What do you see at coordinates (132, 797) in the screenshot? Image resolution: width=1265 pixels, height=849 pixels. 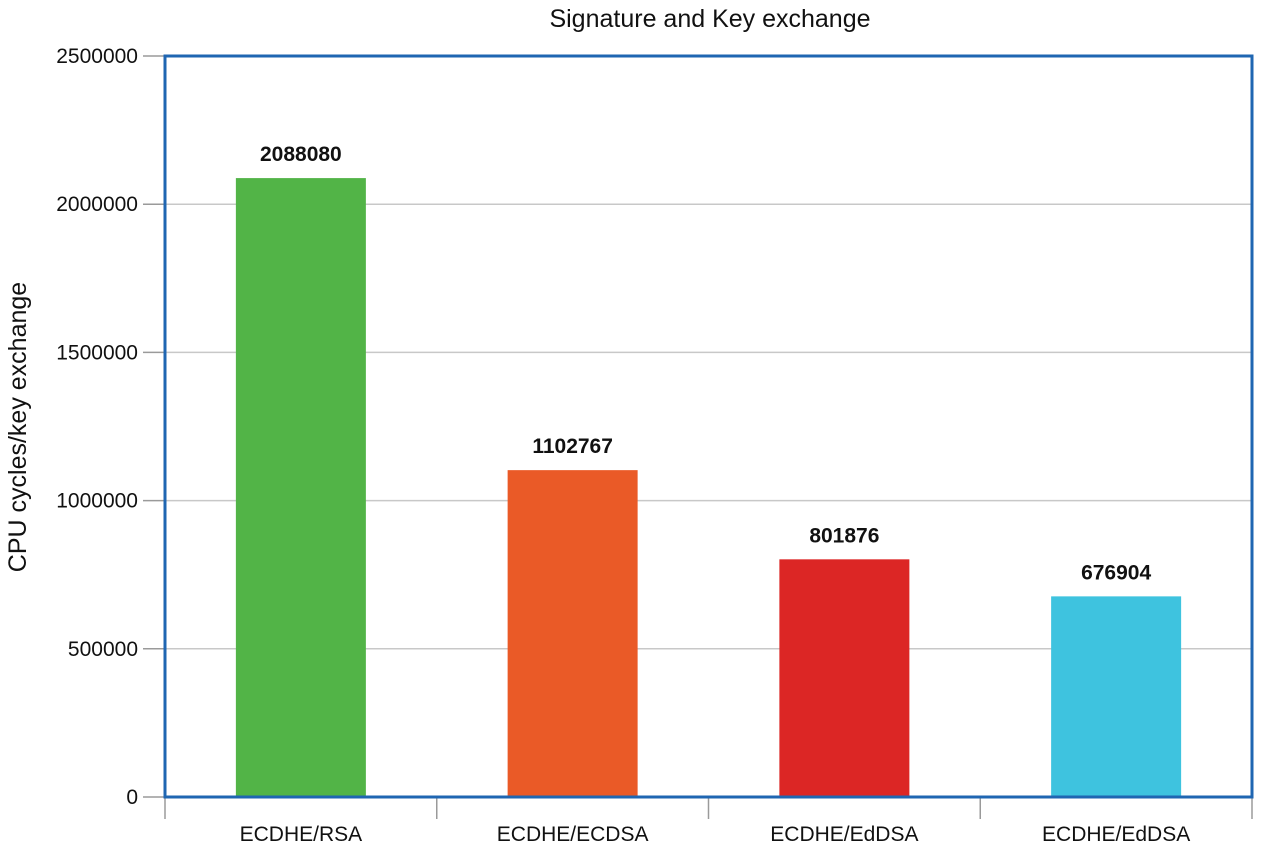 I see `y-tick-label: 0` at bounding box center [132, 797].